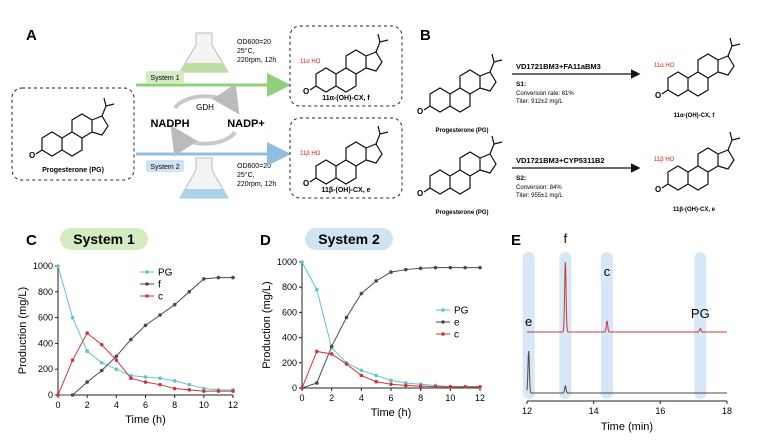 The width and height of the screenshot is (757, 445). What do you see at coordinates (461, 131) in the screenshot?
I see `b-substrate1-label: Progesterone (PG)` at bounding box center [461, 131].